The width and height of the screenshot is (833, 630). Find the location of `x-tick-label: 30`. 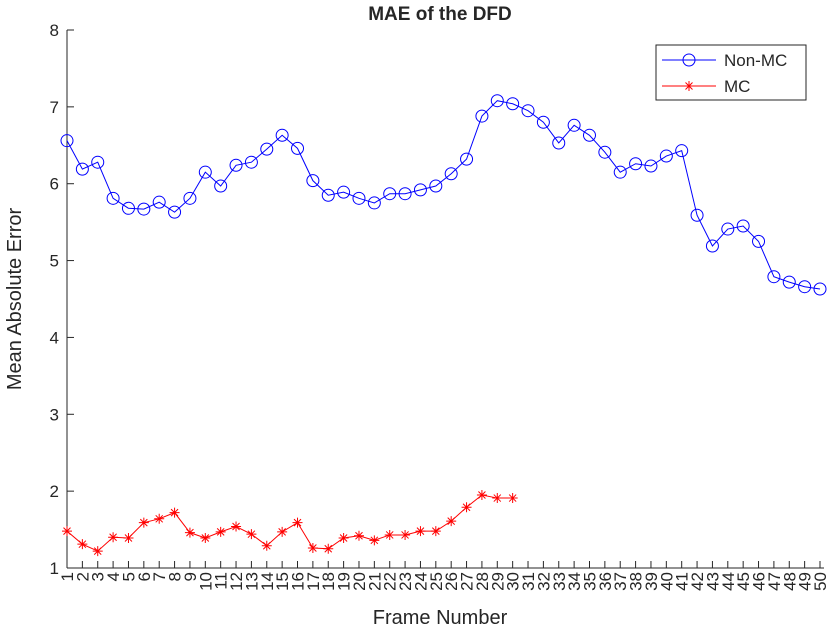

x-tick-label: 30 is located at coordinates (513, 581).